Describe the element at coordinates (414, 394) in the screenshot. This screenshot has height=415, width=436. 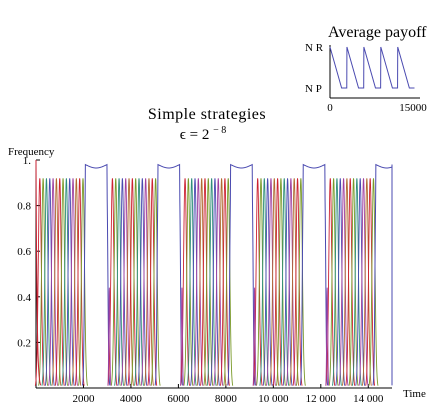
I see `x-axis-label: Time` at that location.